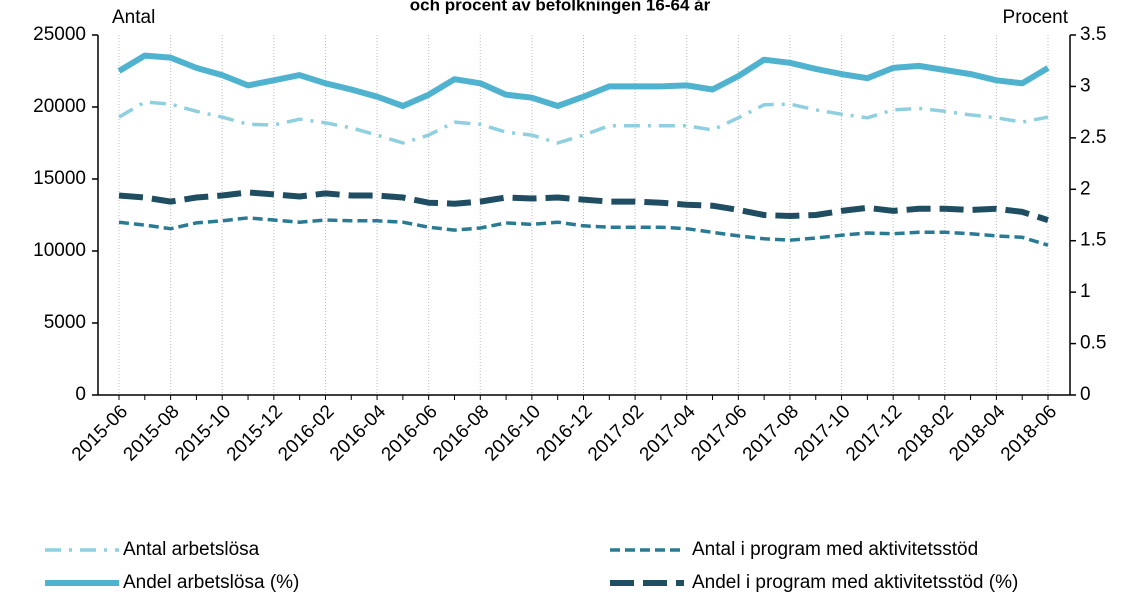 Image resolution: width=1139 pixels, height=601 pixels. Describe the element at coordinates (668, 433) in the screenshot. I see `x-tick-label: 2017-04` at that location.